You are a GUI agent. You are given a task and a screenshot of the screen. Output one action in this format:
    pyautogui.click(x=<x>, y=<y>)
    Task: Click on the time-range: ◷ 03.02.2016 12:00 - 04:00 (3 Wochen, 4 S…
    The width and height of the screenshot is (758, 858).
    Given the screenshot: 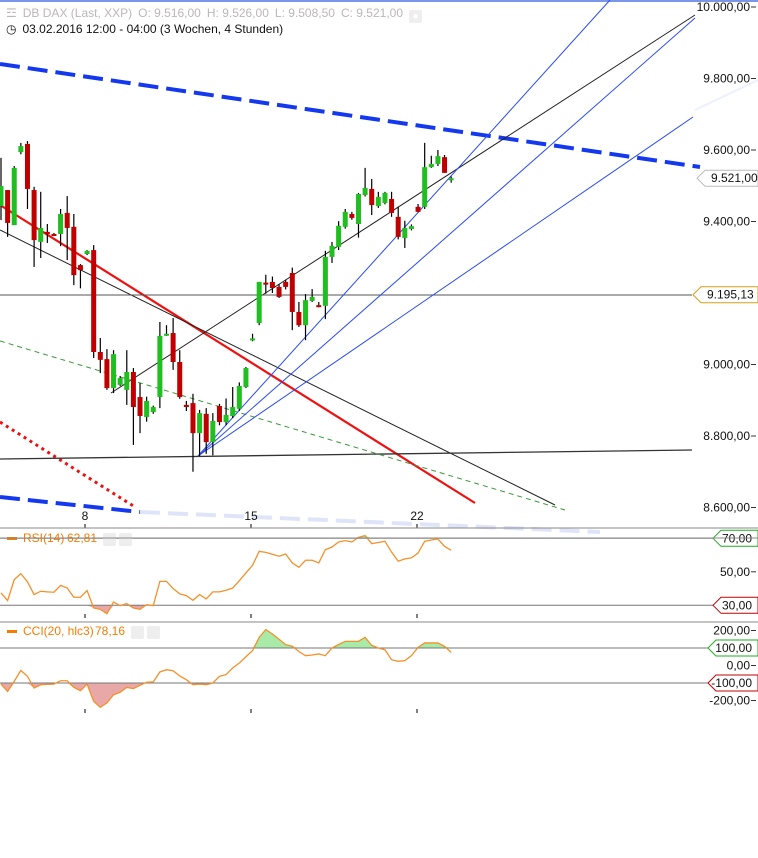 What is the action you would take?
    pyautogui.click(x=147, y=29)
    